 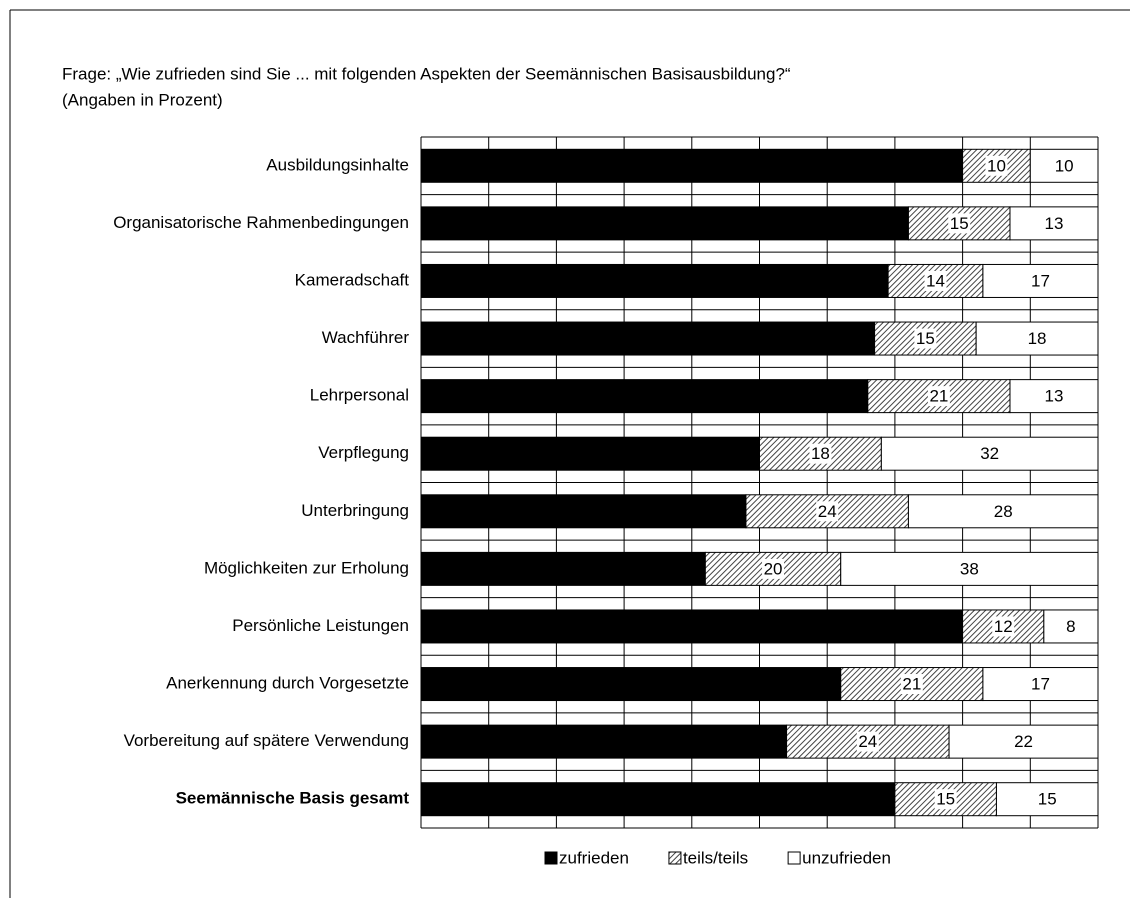 I want to click on value-label: 8, so click(x=1070, y=626).